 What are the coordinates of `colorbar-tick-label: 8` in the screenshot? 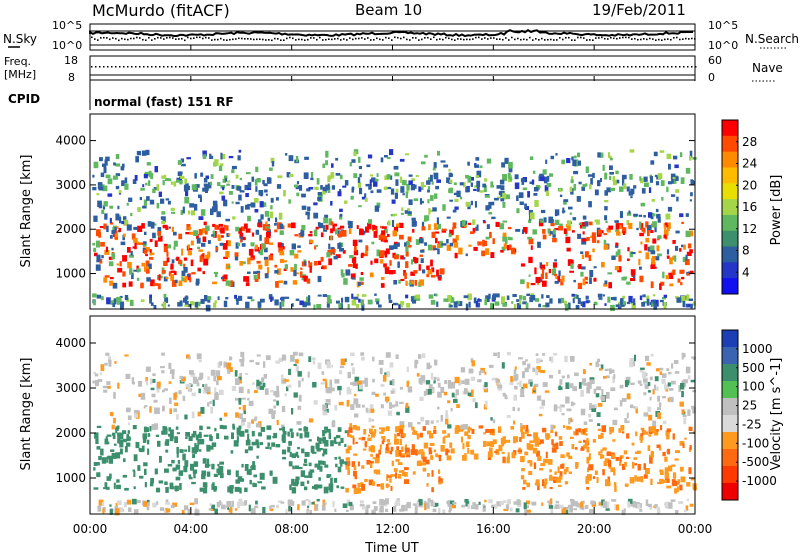 It's located at (746, 251).